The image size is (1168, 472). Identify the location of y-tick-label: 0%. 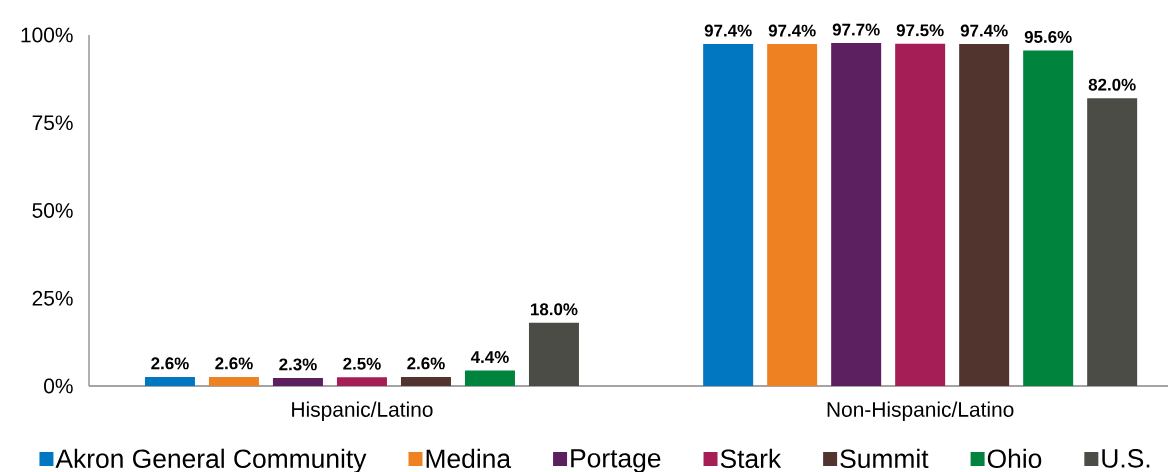
(58, 386).